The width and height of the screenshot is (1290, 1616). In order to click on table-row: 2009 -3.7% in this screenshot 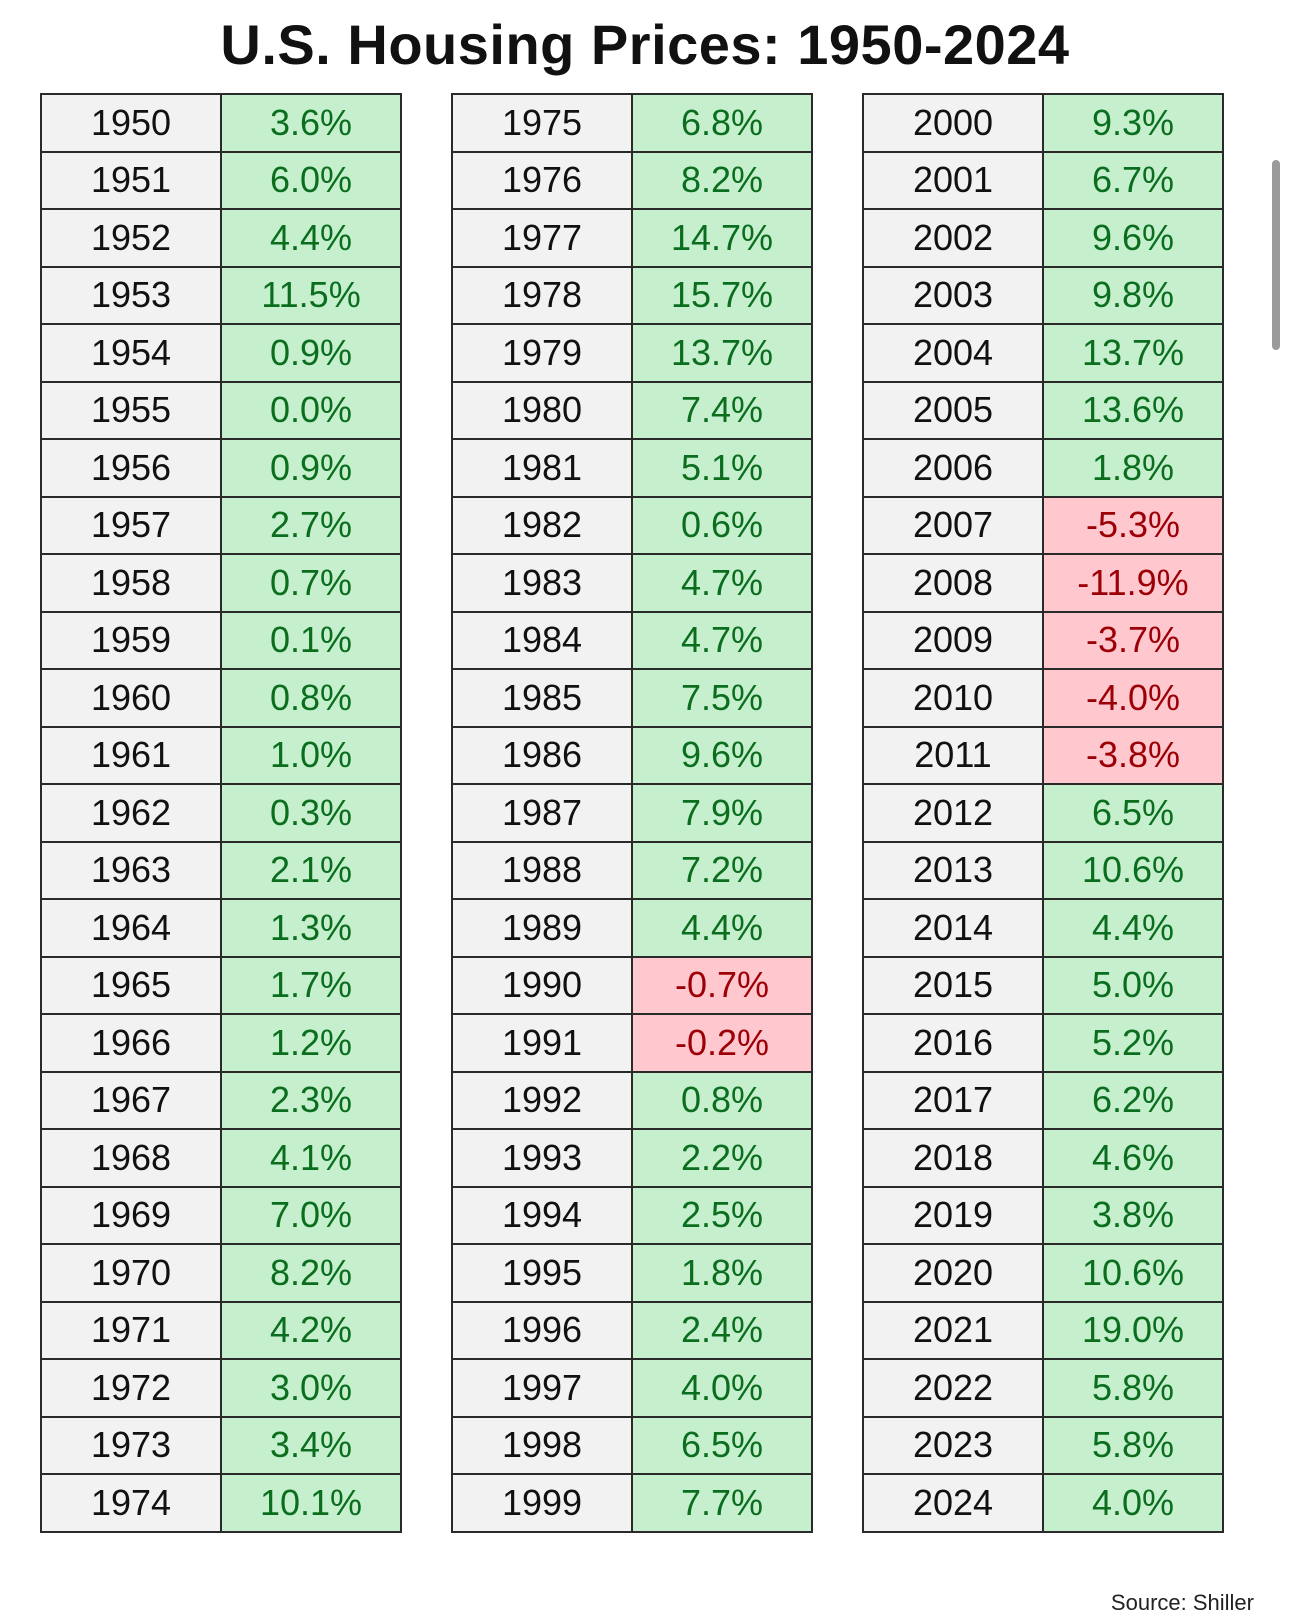, I will do `click(1043, 640)`.